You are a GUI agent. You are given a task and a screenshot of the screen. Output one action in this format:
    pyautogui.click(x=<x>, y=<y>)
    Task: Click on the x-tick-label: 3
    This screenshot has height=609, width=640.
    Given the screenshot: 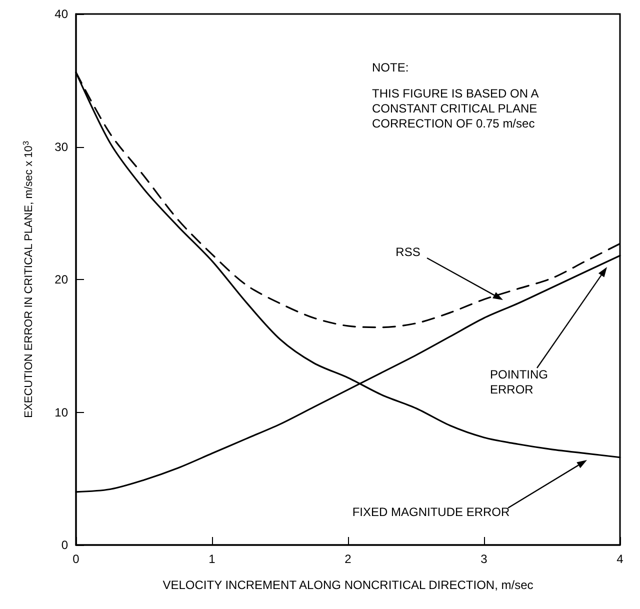 What is the action you would take?
    pyautogui.click(x=484, y=559)
    